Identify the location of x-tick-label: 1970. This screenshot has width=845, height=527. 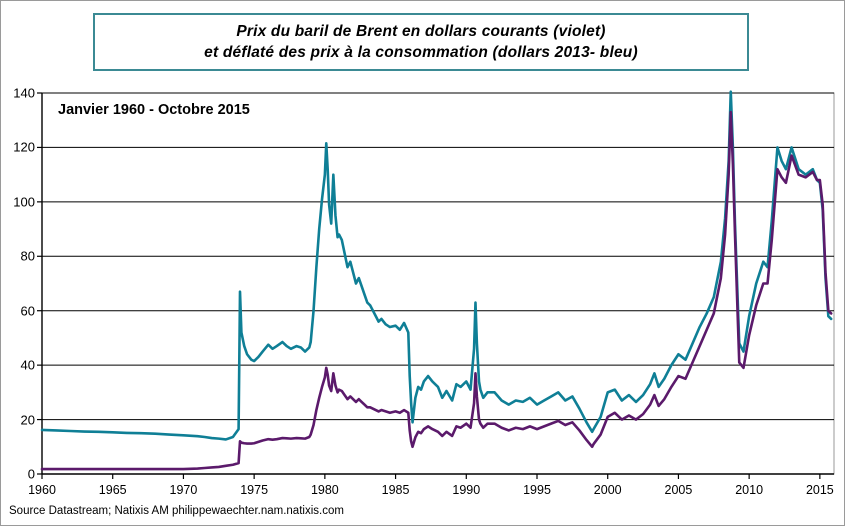
(183, 490).